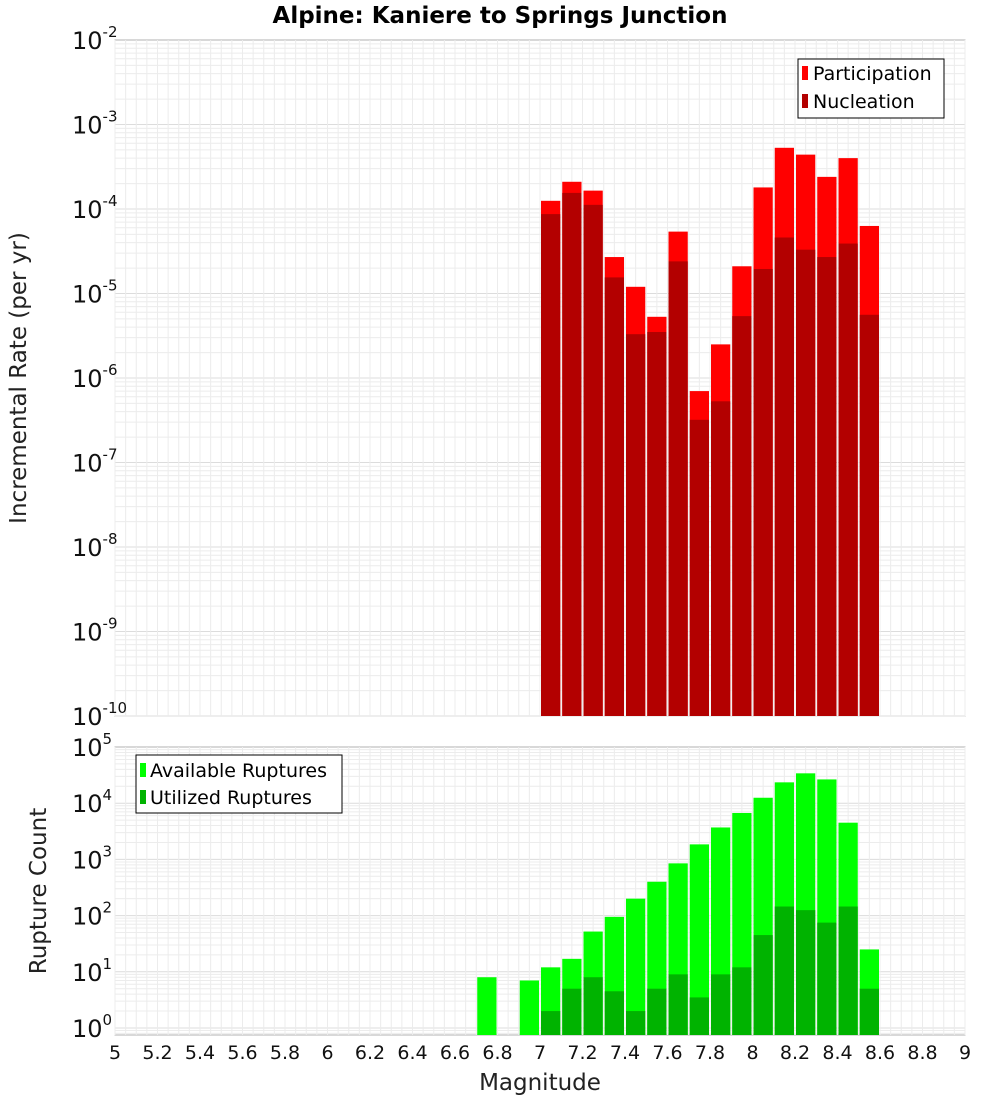 Image resolution: width=1000 pixels, height=1100 pixels. I want to click on utilized-legend-swatch, so click(143, 797).